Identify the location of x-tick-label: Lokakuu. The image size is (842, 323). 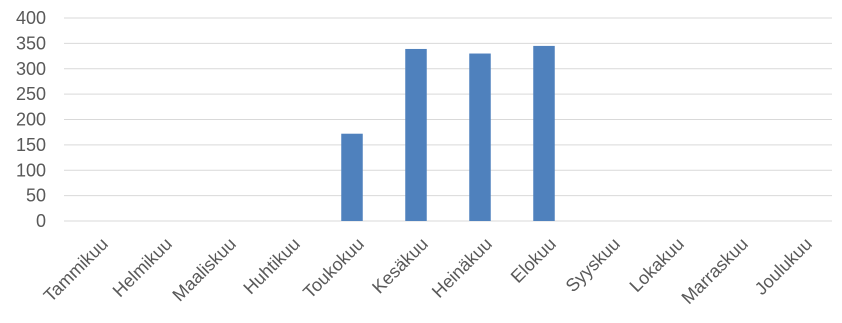
(657, 265).